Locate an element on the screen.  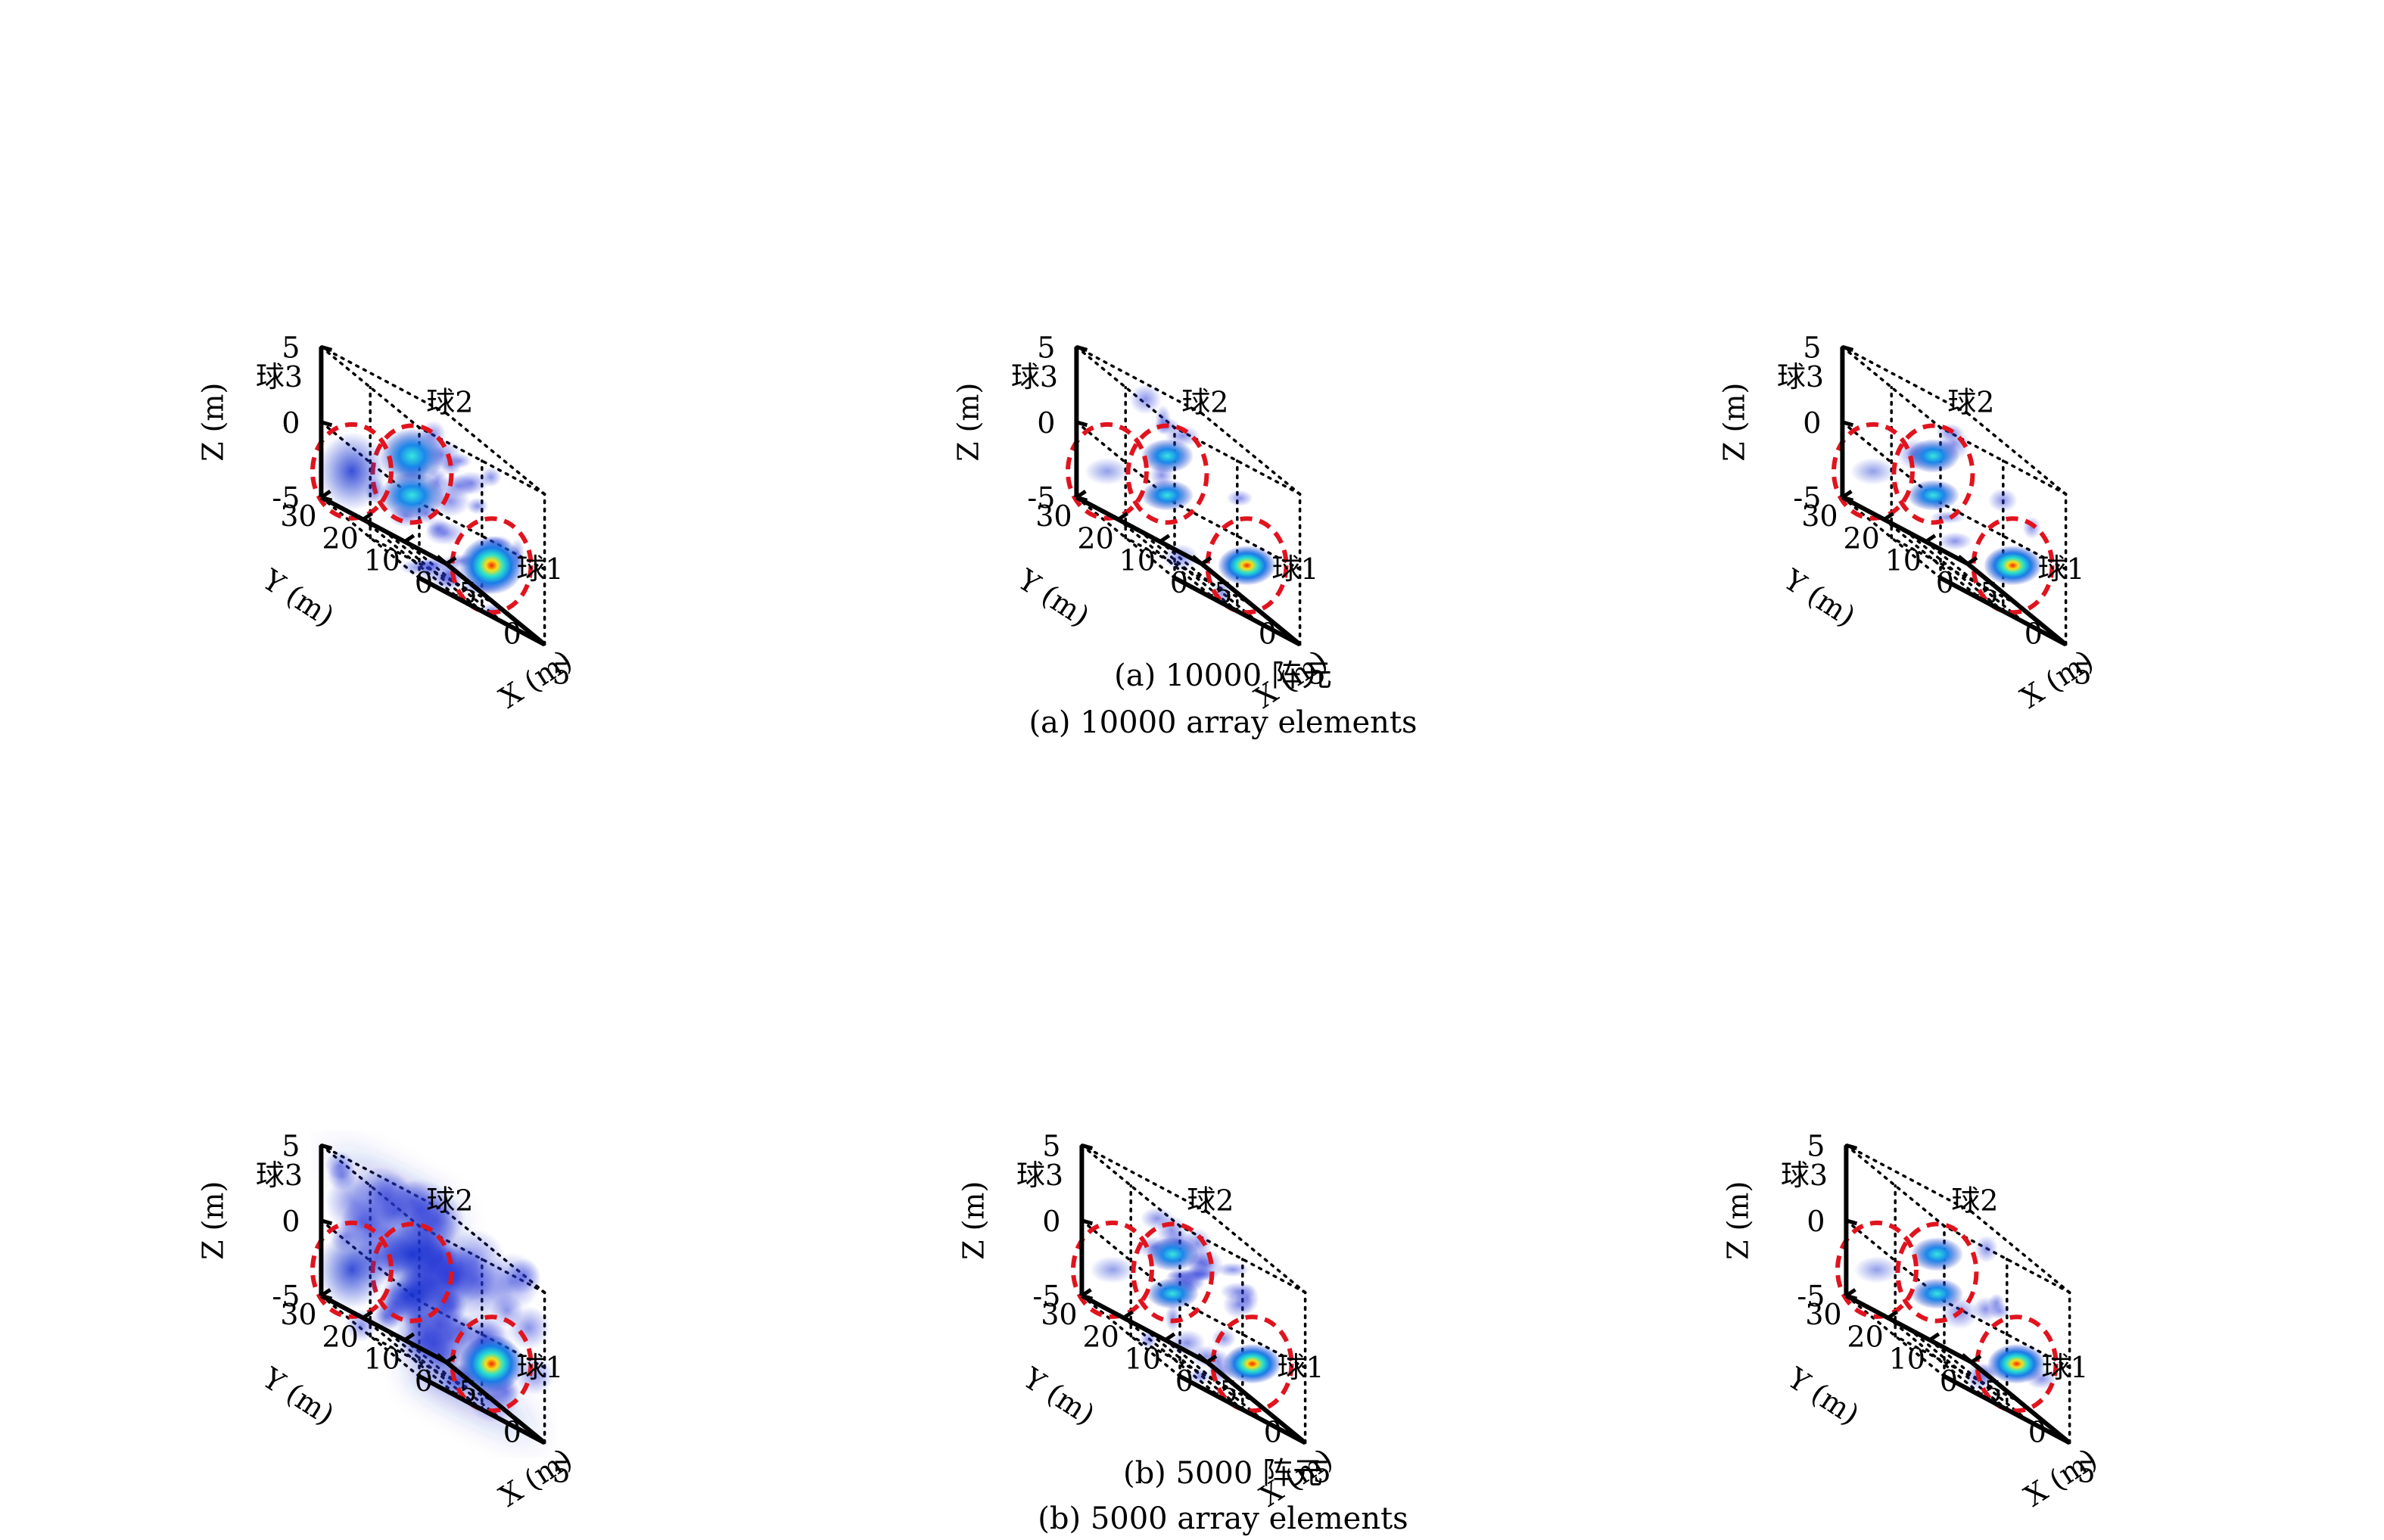
target-1: 球1 is located at coordinates (507, 565).